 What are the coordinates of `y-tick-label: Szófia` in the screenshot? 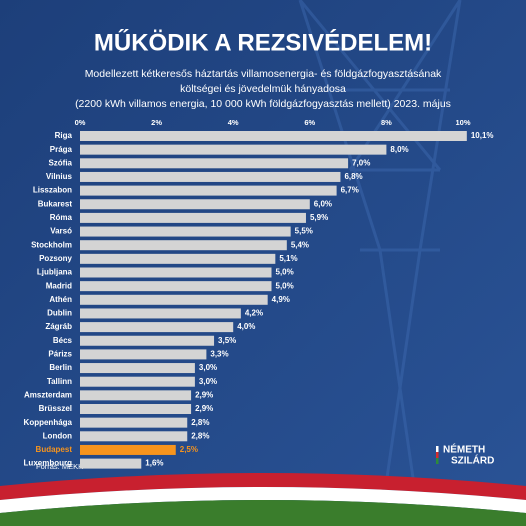 It's located at (60, 162).